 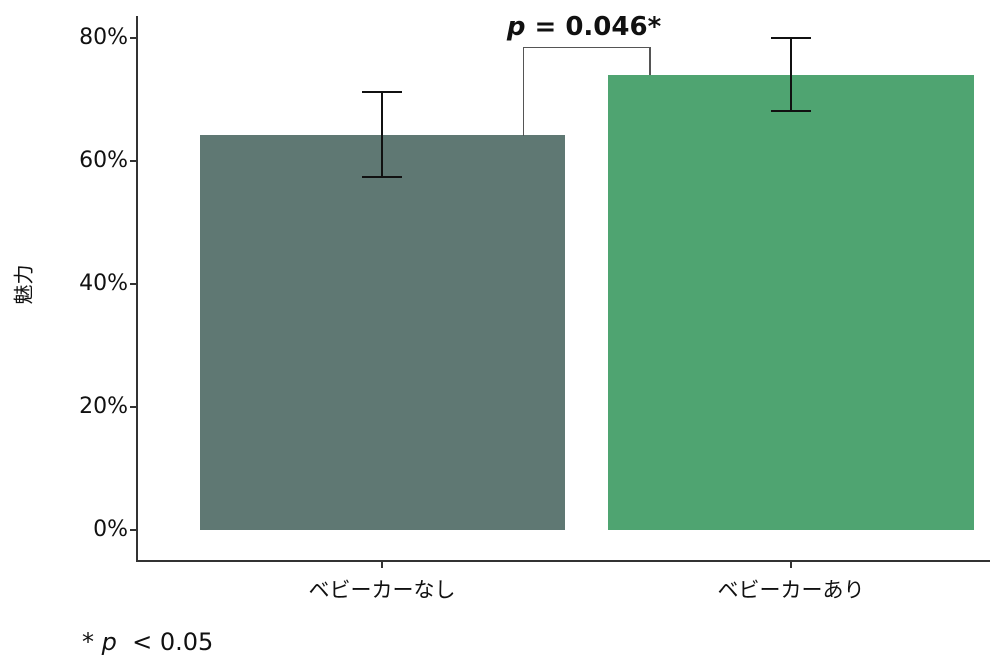 I want to click on y-tick-label-60: 60%, so click(x=103, y=160).